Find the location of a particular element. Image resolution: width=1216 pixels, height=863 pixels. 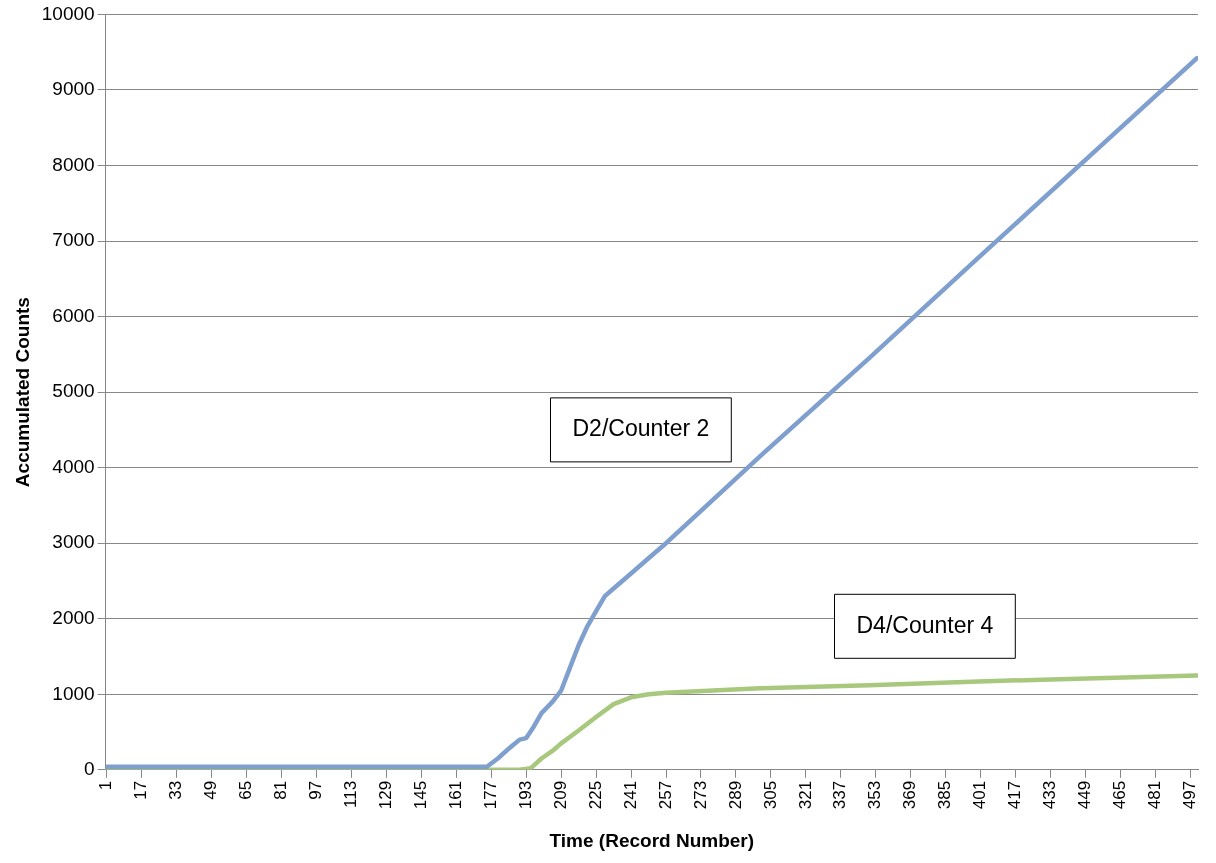

x-tick-label: 337 is located at coordinates (840, 795).